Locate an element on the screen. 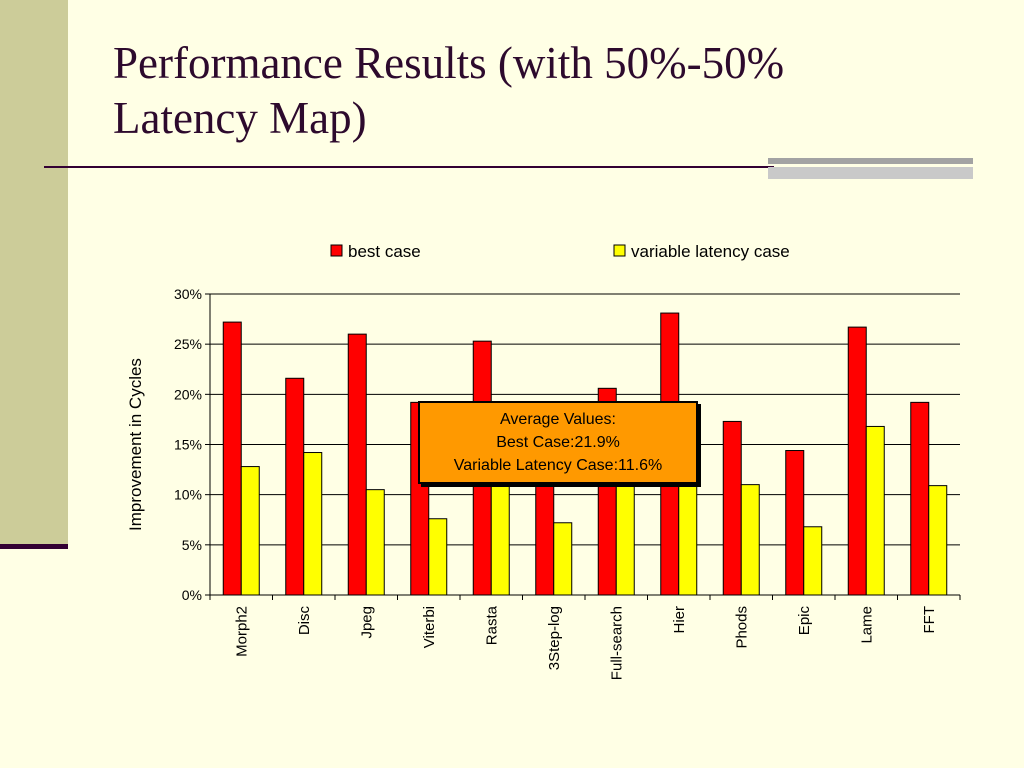 The width and height of the screenshot is (1024, 768). title-rule is located at coordinates (409, 167).